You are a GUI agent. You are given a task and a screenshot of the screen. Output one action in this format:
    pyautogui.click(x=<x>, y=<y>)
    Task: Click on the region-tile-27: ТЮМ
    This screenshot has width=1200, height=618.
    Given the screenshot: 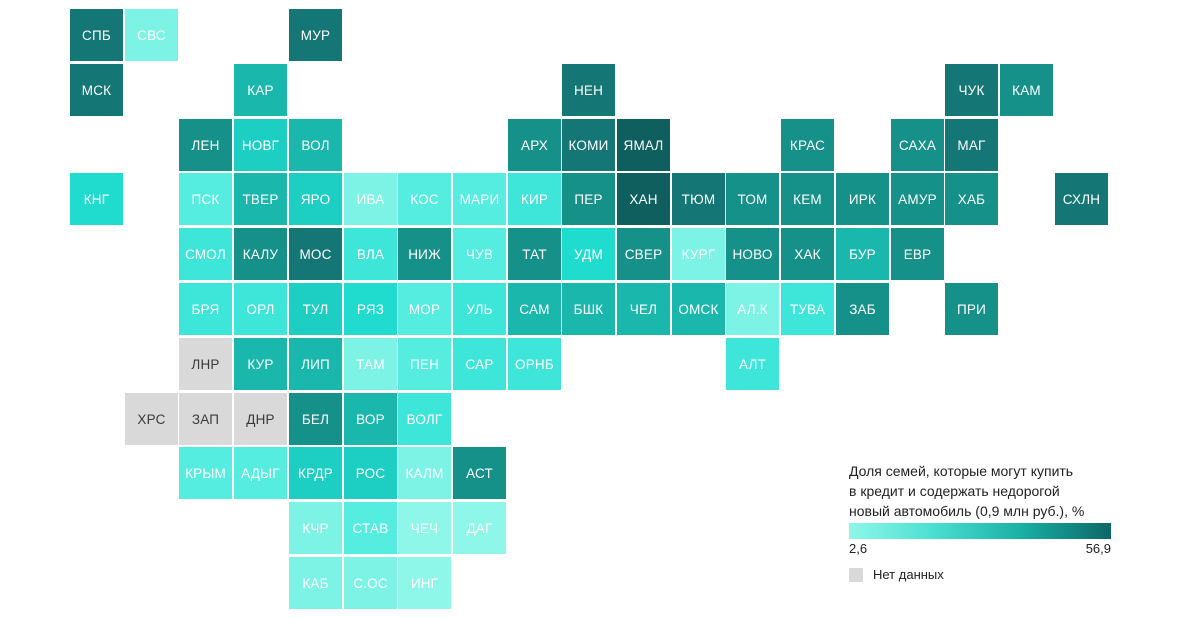 What is the action you would take?
    pyautogui.click(x=698, y=199)
    